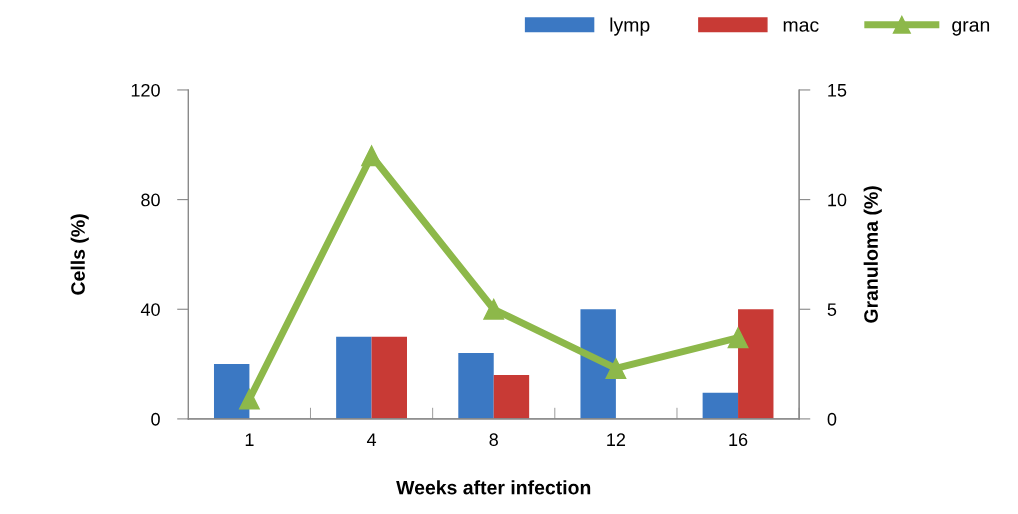  What do you see at coordinates (630, 26) in the screenshot?
I see `legend-label: lymp` at bounding box center [630, 26].